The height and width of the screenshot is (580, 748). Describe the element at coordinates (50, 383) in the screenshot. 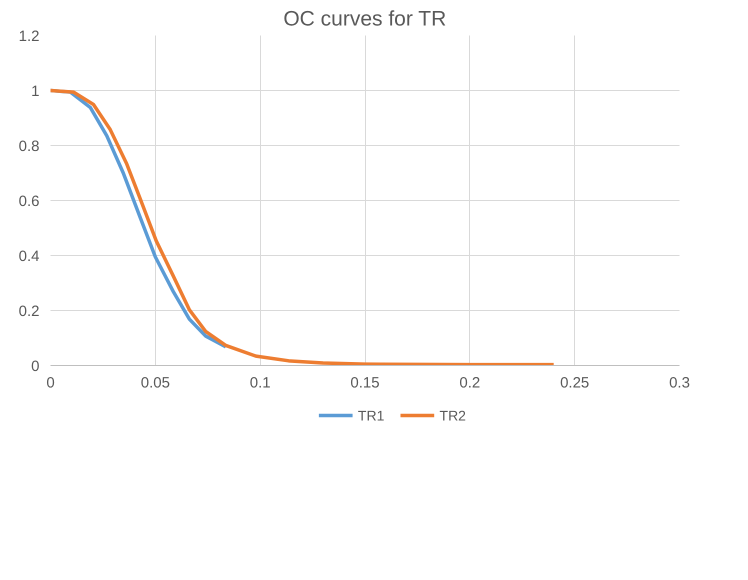

I see `x-tick-label: 0` at that location.